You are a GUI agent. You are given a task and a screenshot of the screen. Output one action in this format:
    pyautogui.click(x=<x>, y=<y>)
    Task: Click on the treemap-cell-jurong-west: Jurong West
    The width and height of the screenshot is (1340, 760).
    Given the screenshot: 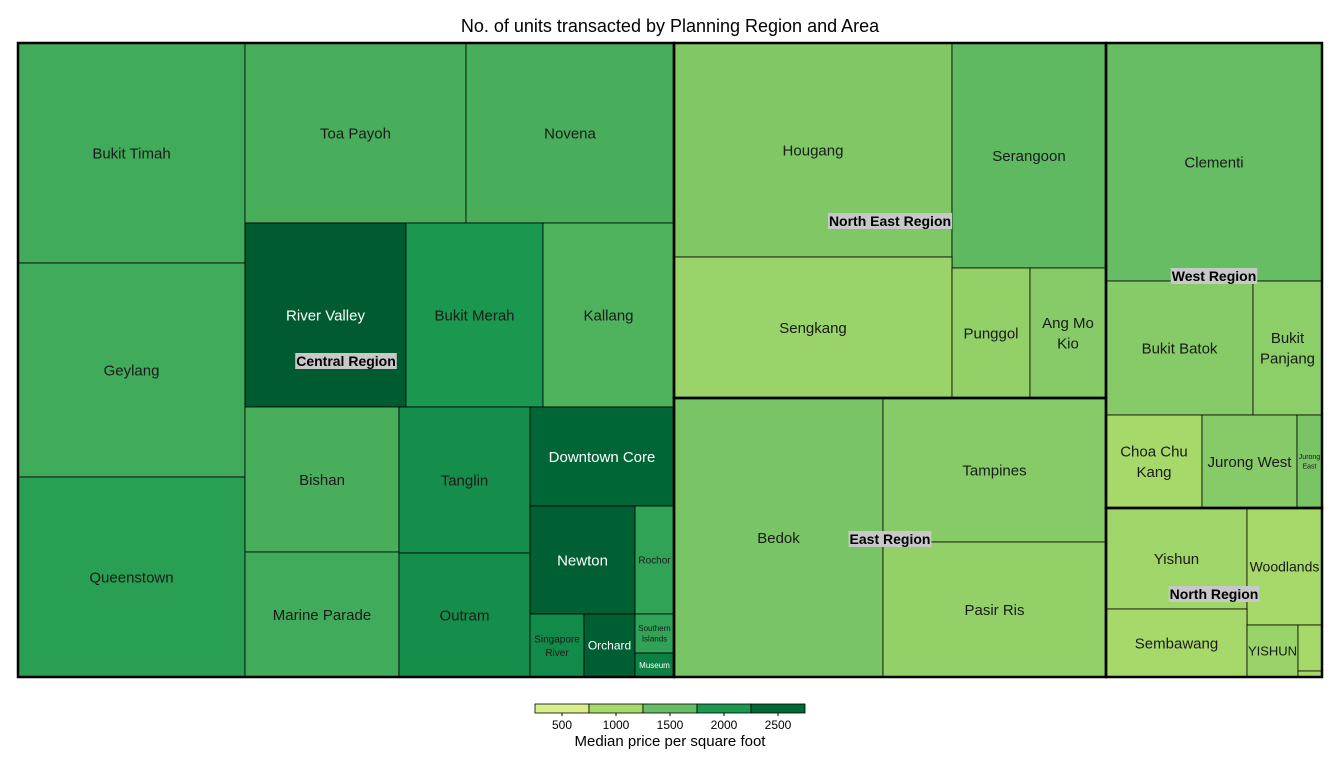 What is the action you would take?
    pyautogui.click(x=1249, y=461)
    